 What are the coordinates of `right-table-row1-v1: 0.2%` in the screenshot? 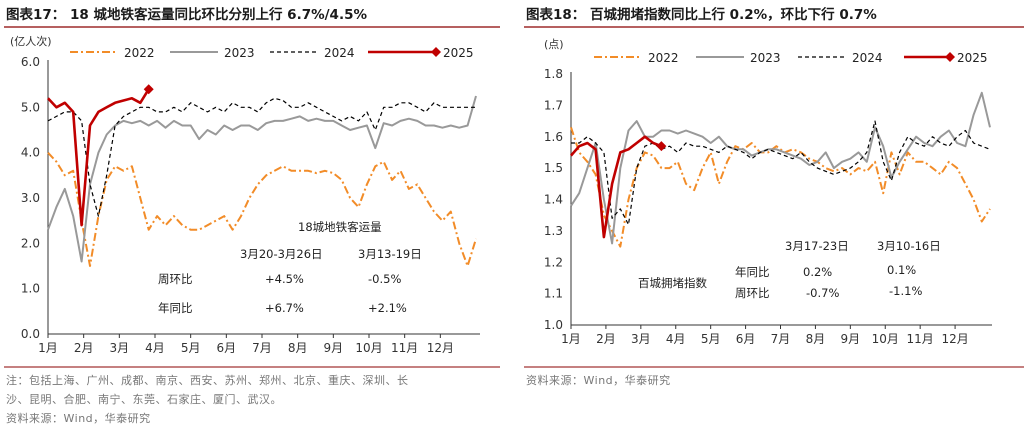 It's located at (817, 272).